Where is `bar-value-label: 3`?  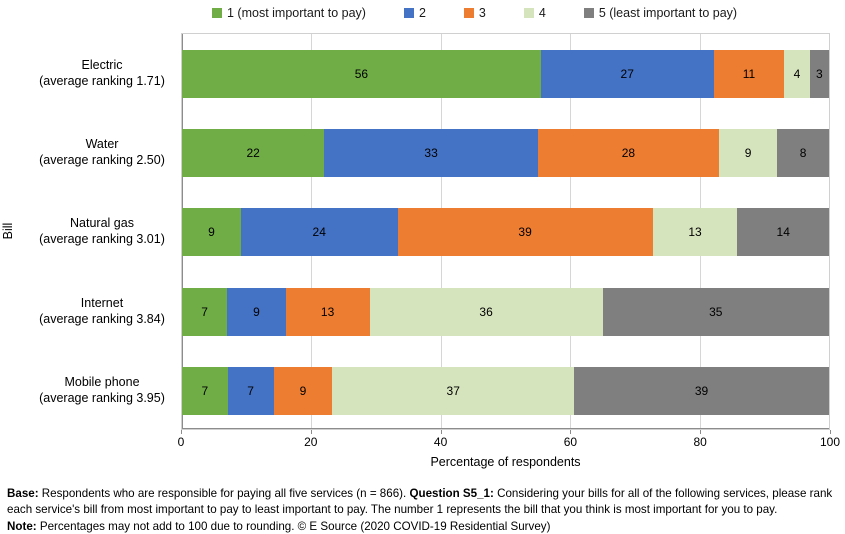 bar-value-label: 3 is located at coordinates (819, 73).